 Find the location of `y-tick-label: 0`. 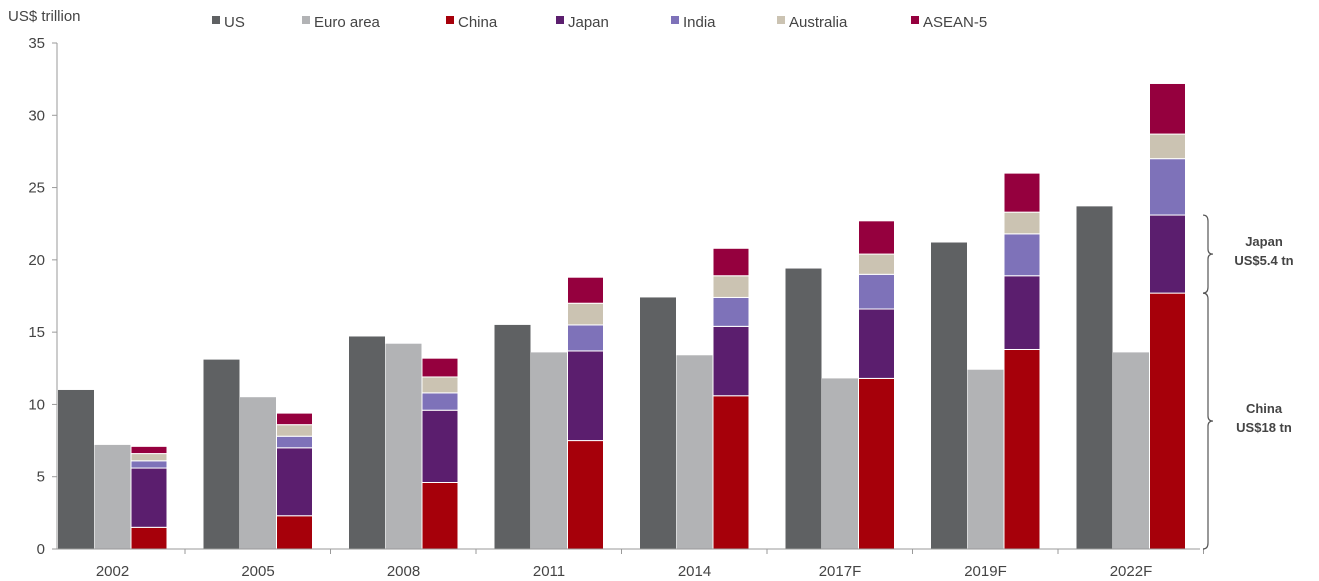

y-tick-label: 0 is located at coordinates (41, 549).